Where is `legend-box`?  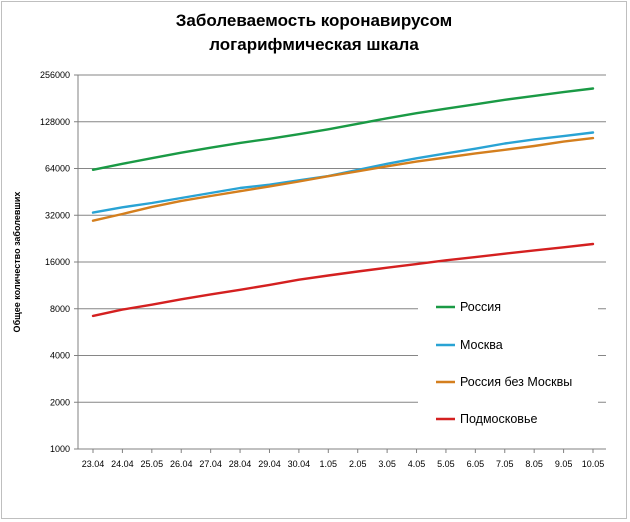 legend-box is located at coordinates (508, 362).